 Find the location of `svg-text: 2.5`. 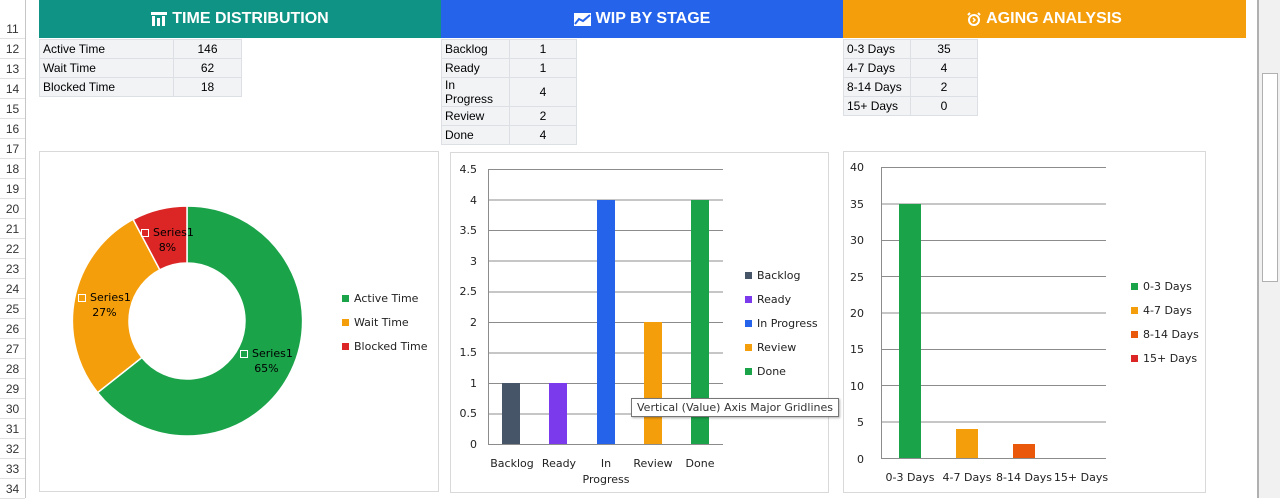

svg-text: 2.5 is located at coordinates (469, 291).